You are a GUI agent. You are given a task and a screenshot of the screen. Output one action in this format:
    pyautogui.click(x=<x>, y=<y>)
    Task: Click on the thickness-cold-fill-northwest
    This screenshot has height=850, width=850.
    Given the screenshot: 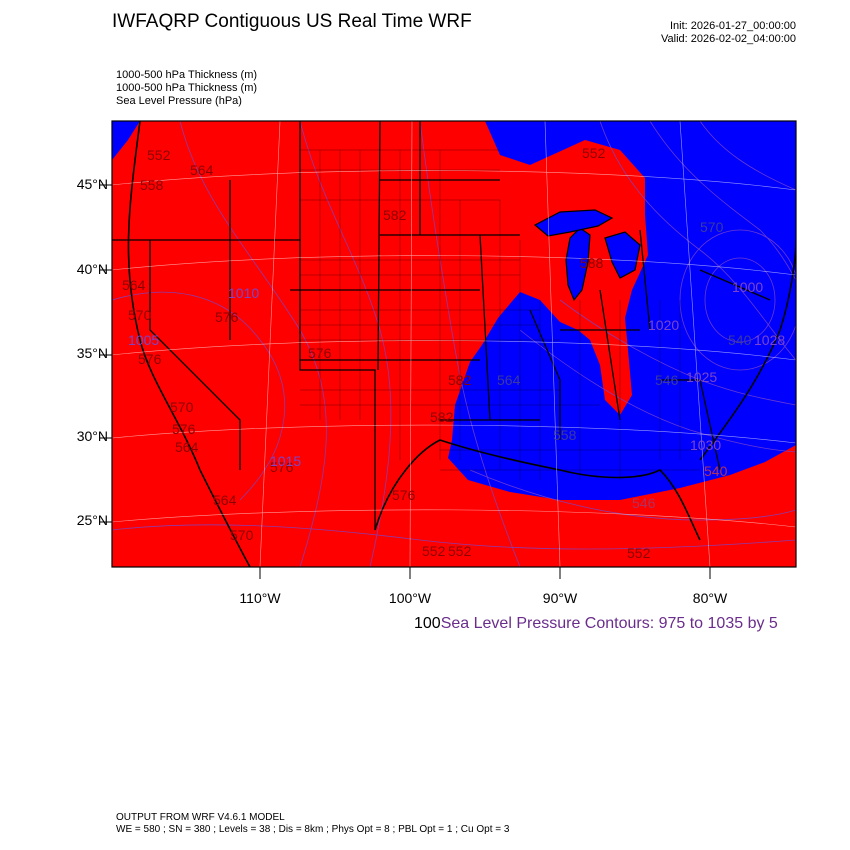 What is the action you would take?
    pyautogui.click(x=126, y=140)
    